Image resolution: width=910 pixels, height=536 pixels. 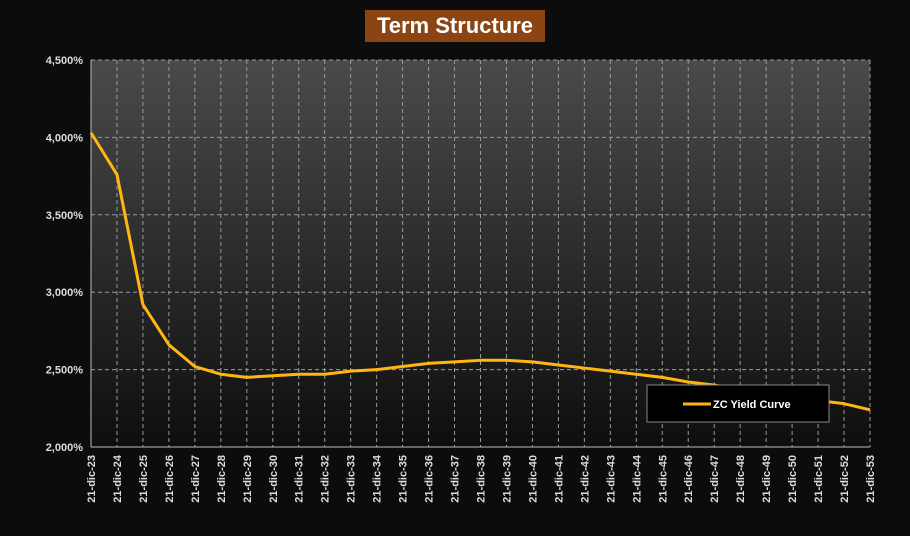 What do you see at coordinates (274, 479) in the screenshot?
I see `x-tick-label: 21-dic-30` at bounding box center [274, 479].